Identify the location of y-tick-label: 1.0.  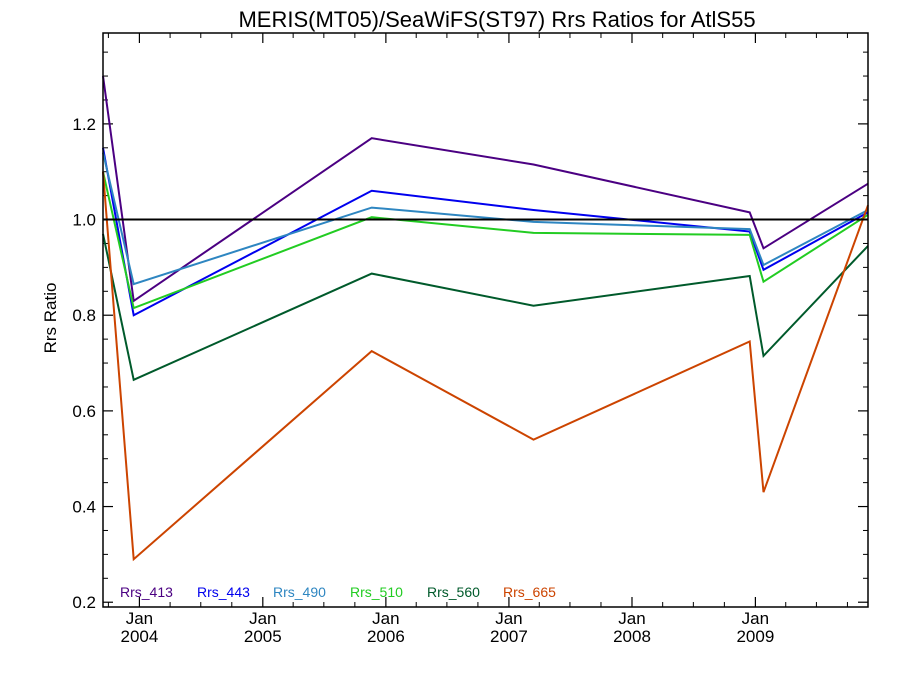
(84, 220).